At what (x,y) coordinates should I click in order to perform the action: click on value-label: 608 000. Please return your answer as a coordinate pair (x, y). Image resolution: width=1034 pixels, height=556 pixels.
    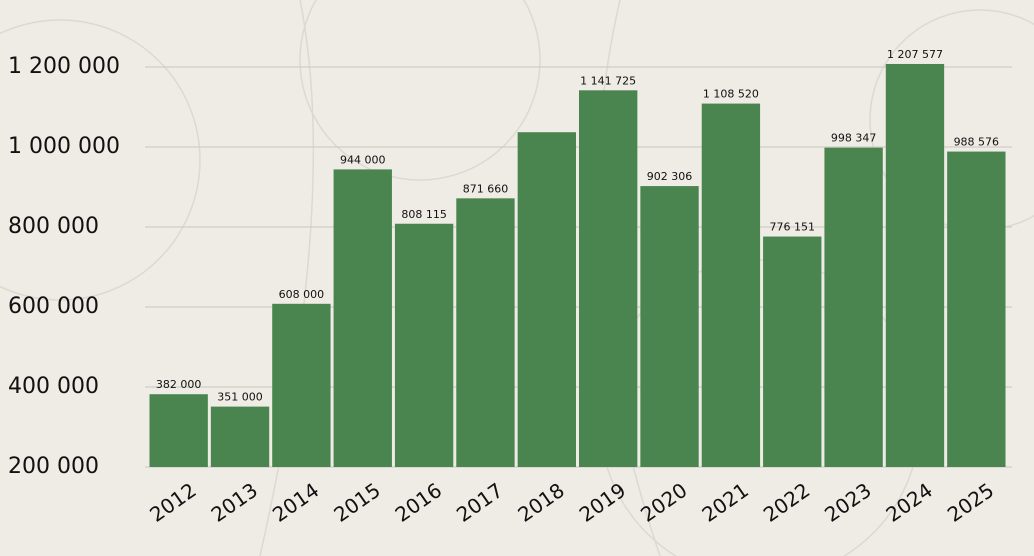
    Looking at the image, I should click on (302, 294).